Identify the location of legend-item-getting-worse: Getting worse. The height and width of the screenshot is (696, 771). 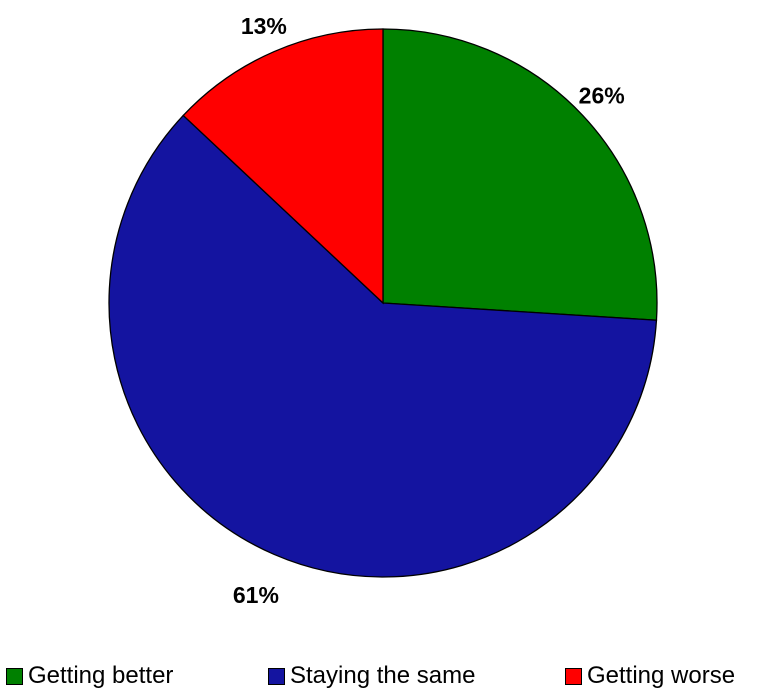
(650, 676).